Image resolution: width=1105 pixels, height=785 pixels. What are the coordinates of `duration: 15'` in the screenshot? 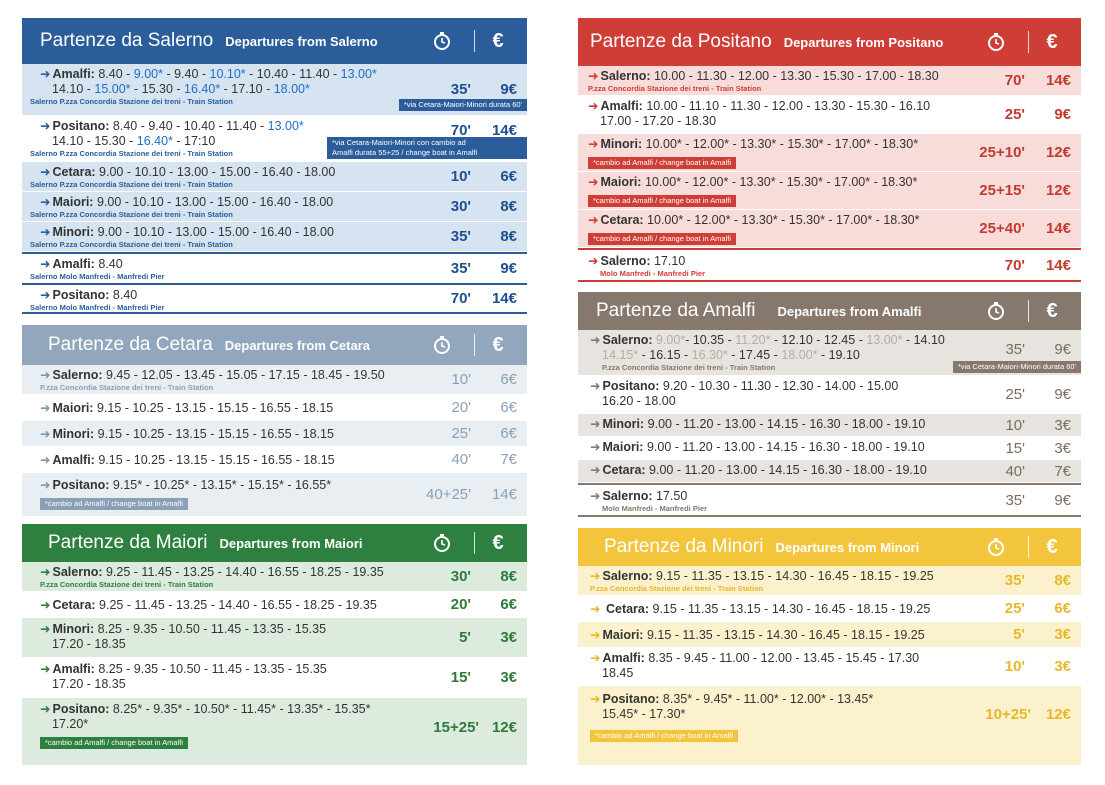 It's located at (1015, 448).